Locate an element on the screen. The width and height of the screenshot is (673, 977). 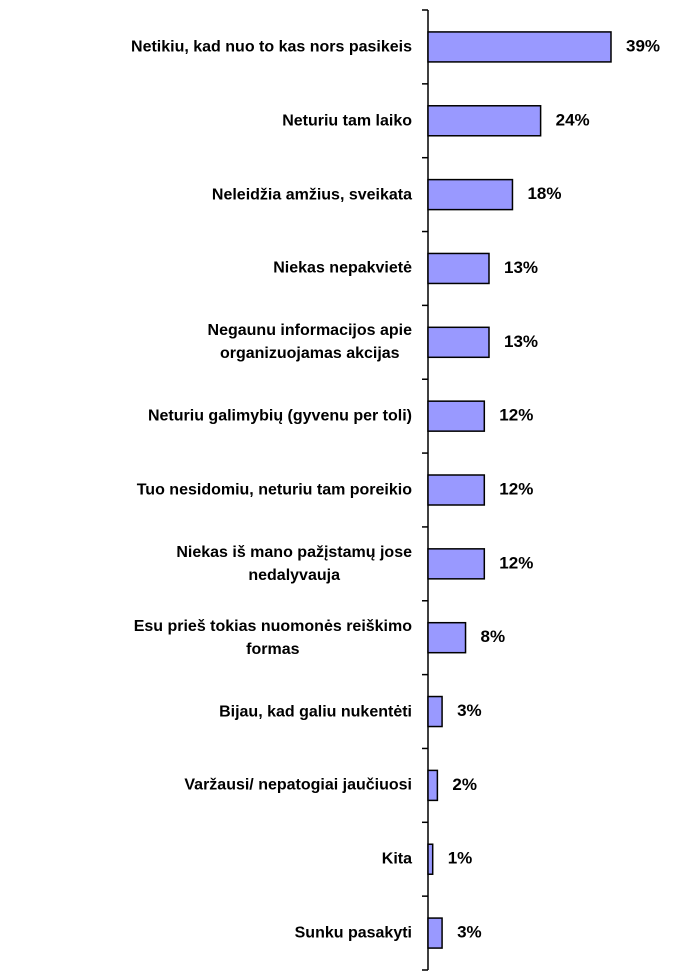
category-label: Neleidžia amžius, sveikata is located at coordinates (311, 195).